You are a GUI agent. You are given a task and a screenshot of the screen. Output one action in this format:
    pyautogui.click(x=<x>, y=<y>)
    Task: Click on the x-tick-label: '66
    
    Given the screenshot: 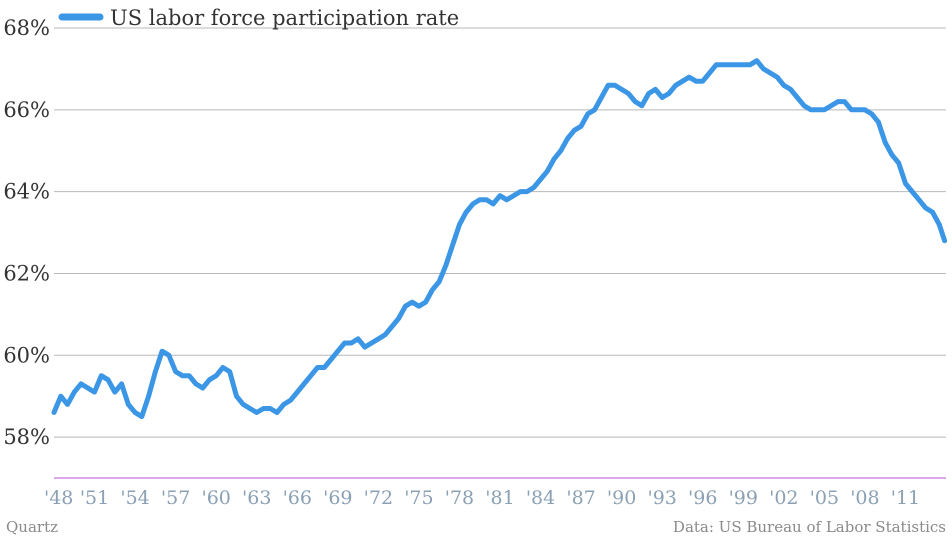 What is the action you would take?
    pyautogui.click(x=297, y=498)
    